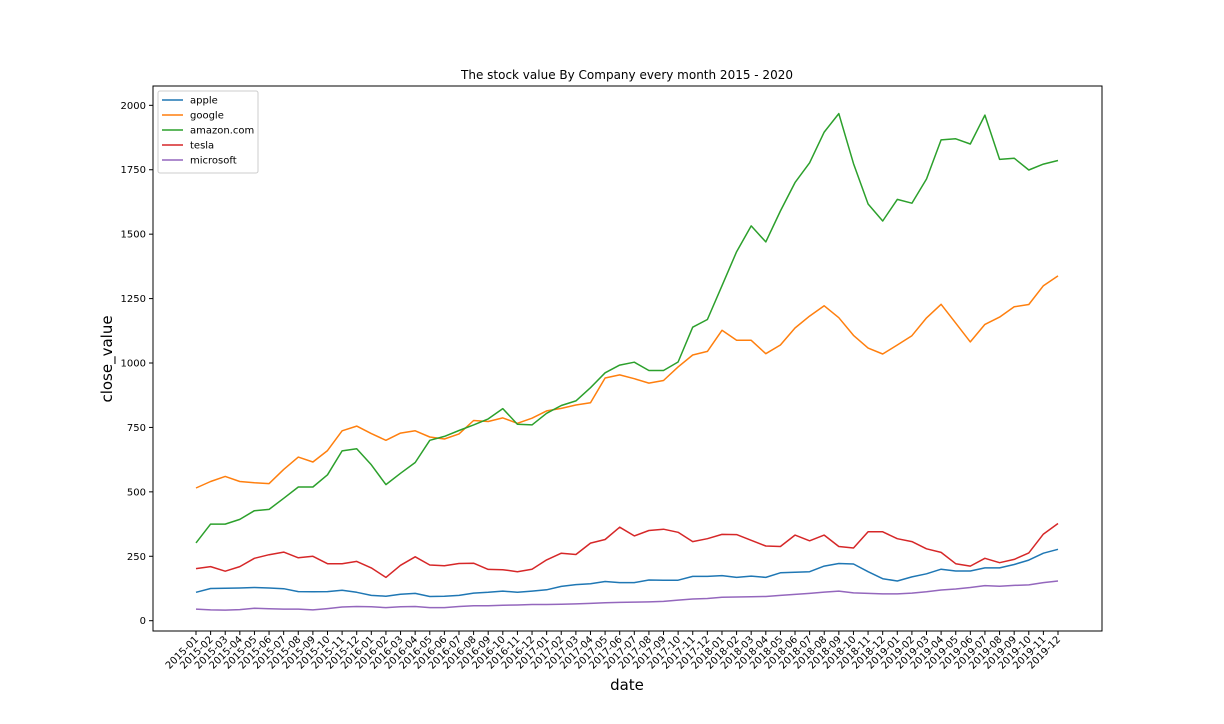 The width and height of the screenshot is (1224, 724). Describe the element at coordinates (133, 364) in the screenshot. I see `y-tick-label: 1000` at that location.